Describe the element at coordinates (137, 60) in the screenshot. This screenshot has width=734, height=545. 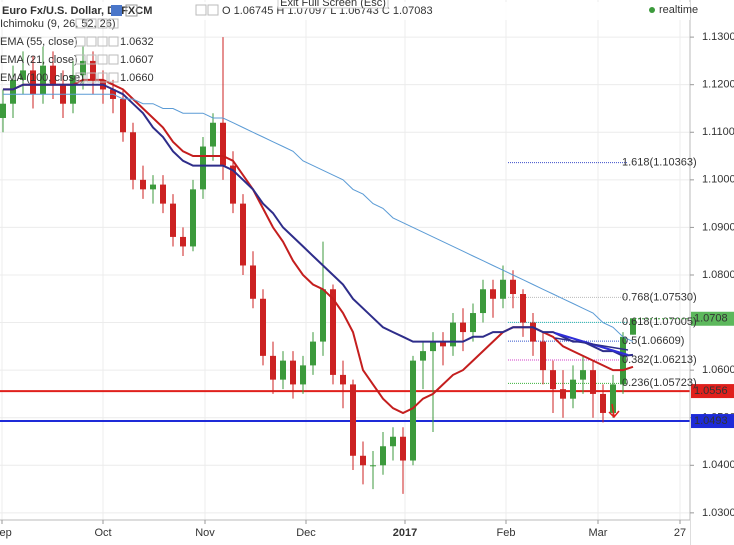
I see `legend-value: 1.0607` at that location.